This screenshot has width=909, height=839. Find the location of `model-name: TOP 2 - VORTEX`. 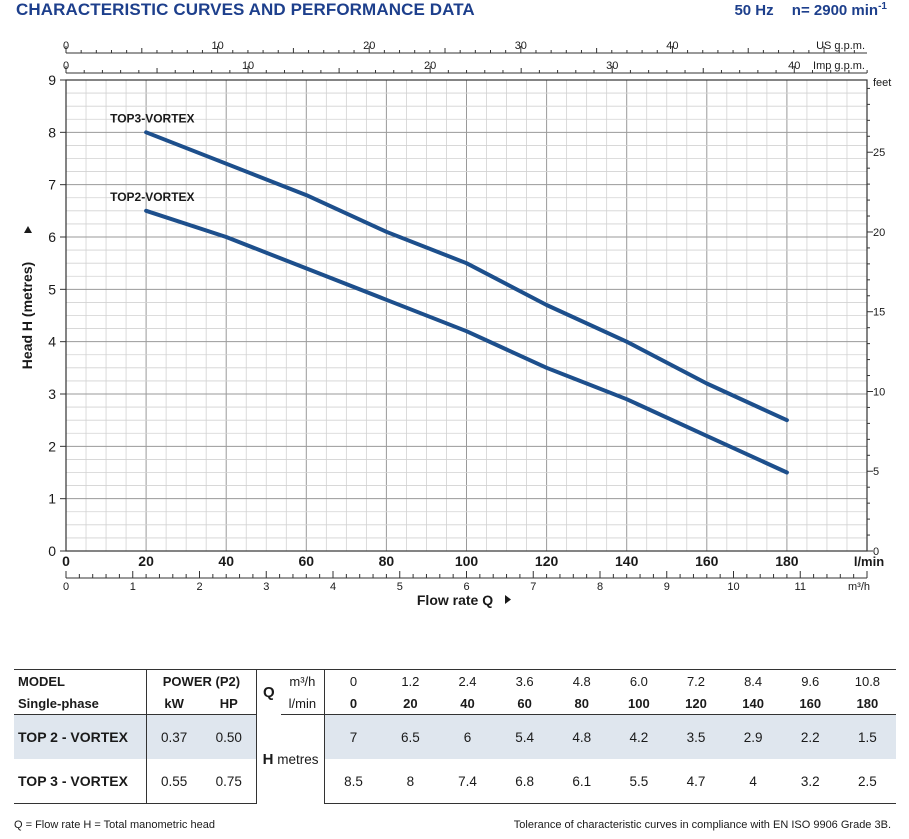

model-name: TOP 2 - VORTEX is located at coordinates (80, 736).